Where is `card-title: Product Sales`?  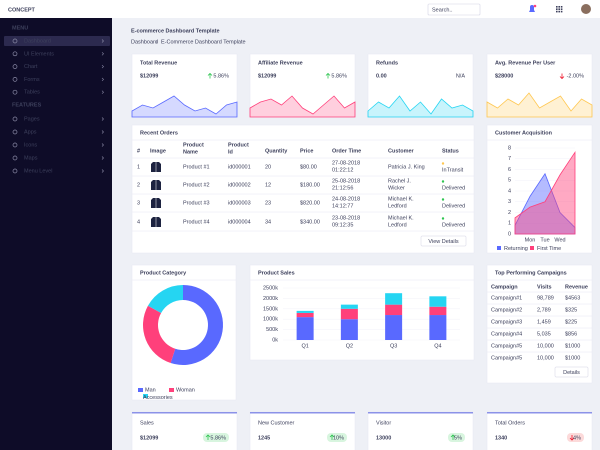 card-title: Product Sales is located at coordinates (276, 273).